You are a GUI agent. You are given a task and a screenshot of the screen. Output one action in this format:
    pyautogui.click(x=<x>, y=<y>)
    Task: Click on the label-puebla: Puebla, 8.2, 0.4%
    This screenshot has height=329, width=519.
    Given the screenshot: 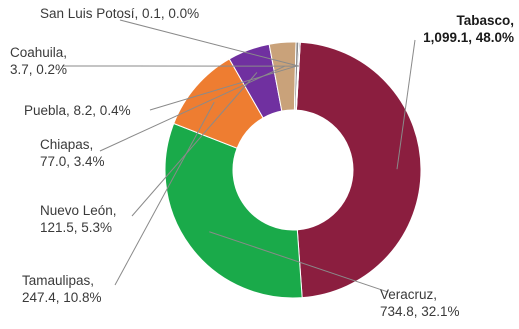 What is the action you would take?
    pyautogui.click(x=77, y=110)
    